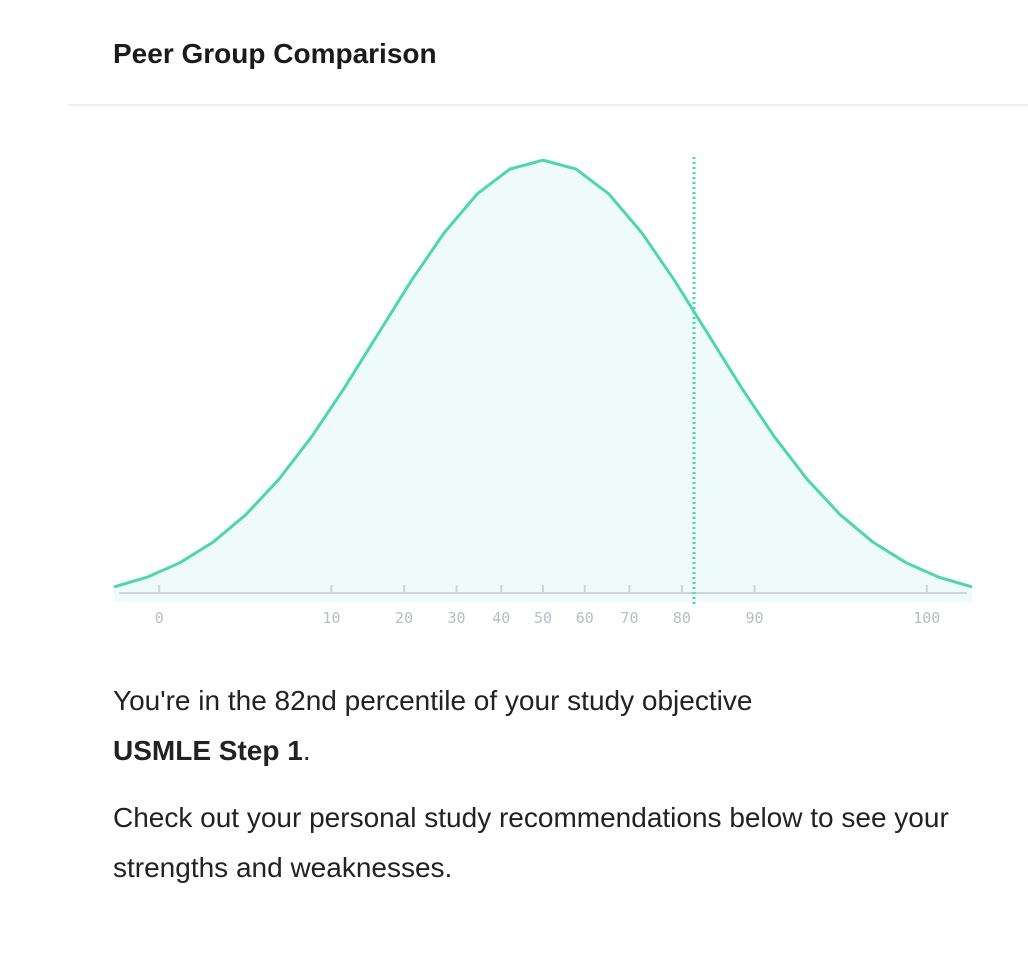 The width and height of the screenshot is (1028, 954). What do you see at coordinates (306, 750) in the screenshot?
I see `period: .` at bounding box center [306, 750].